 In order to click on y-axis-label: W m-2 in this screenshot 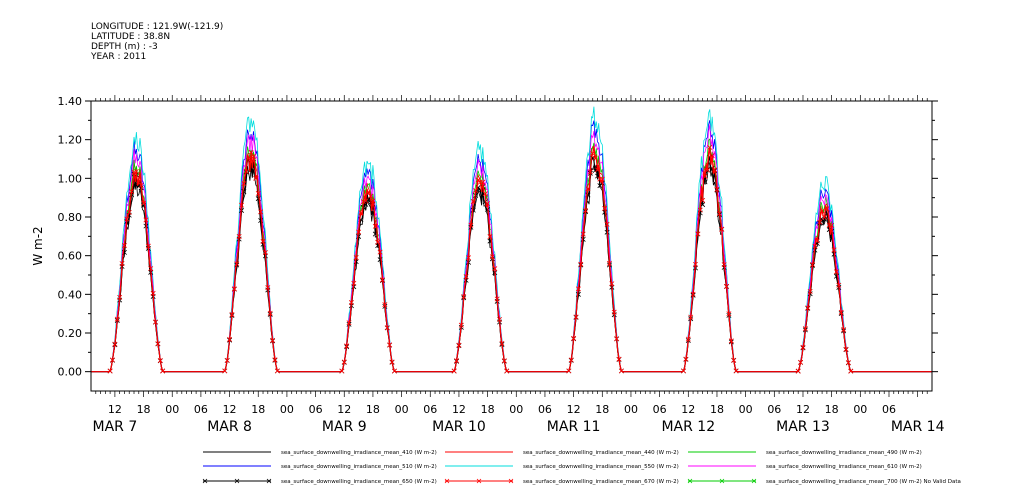, I will do `click(38, 245)`.